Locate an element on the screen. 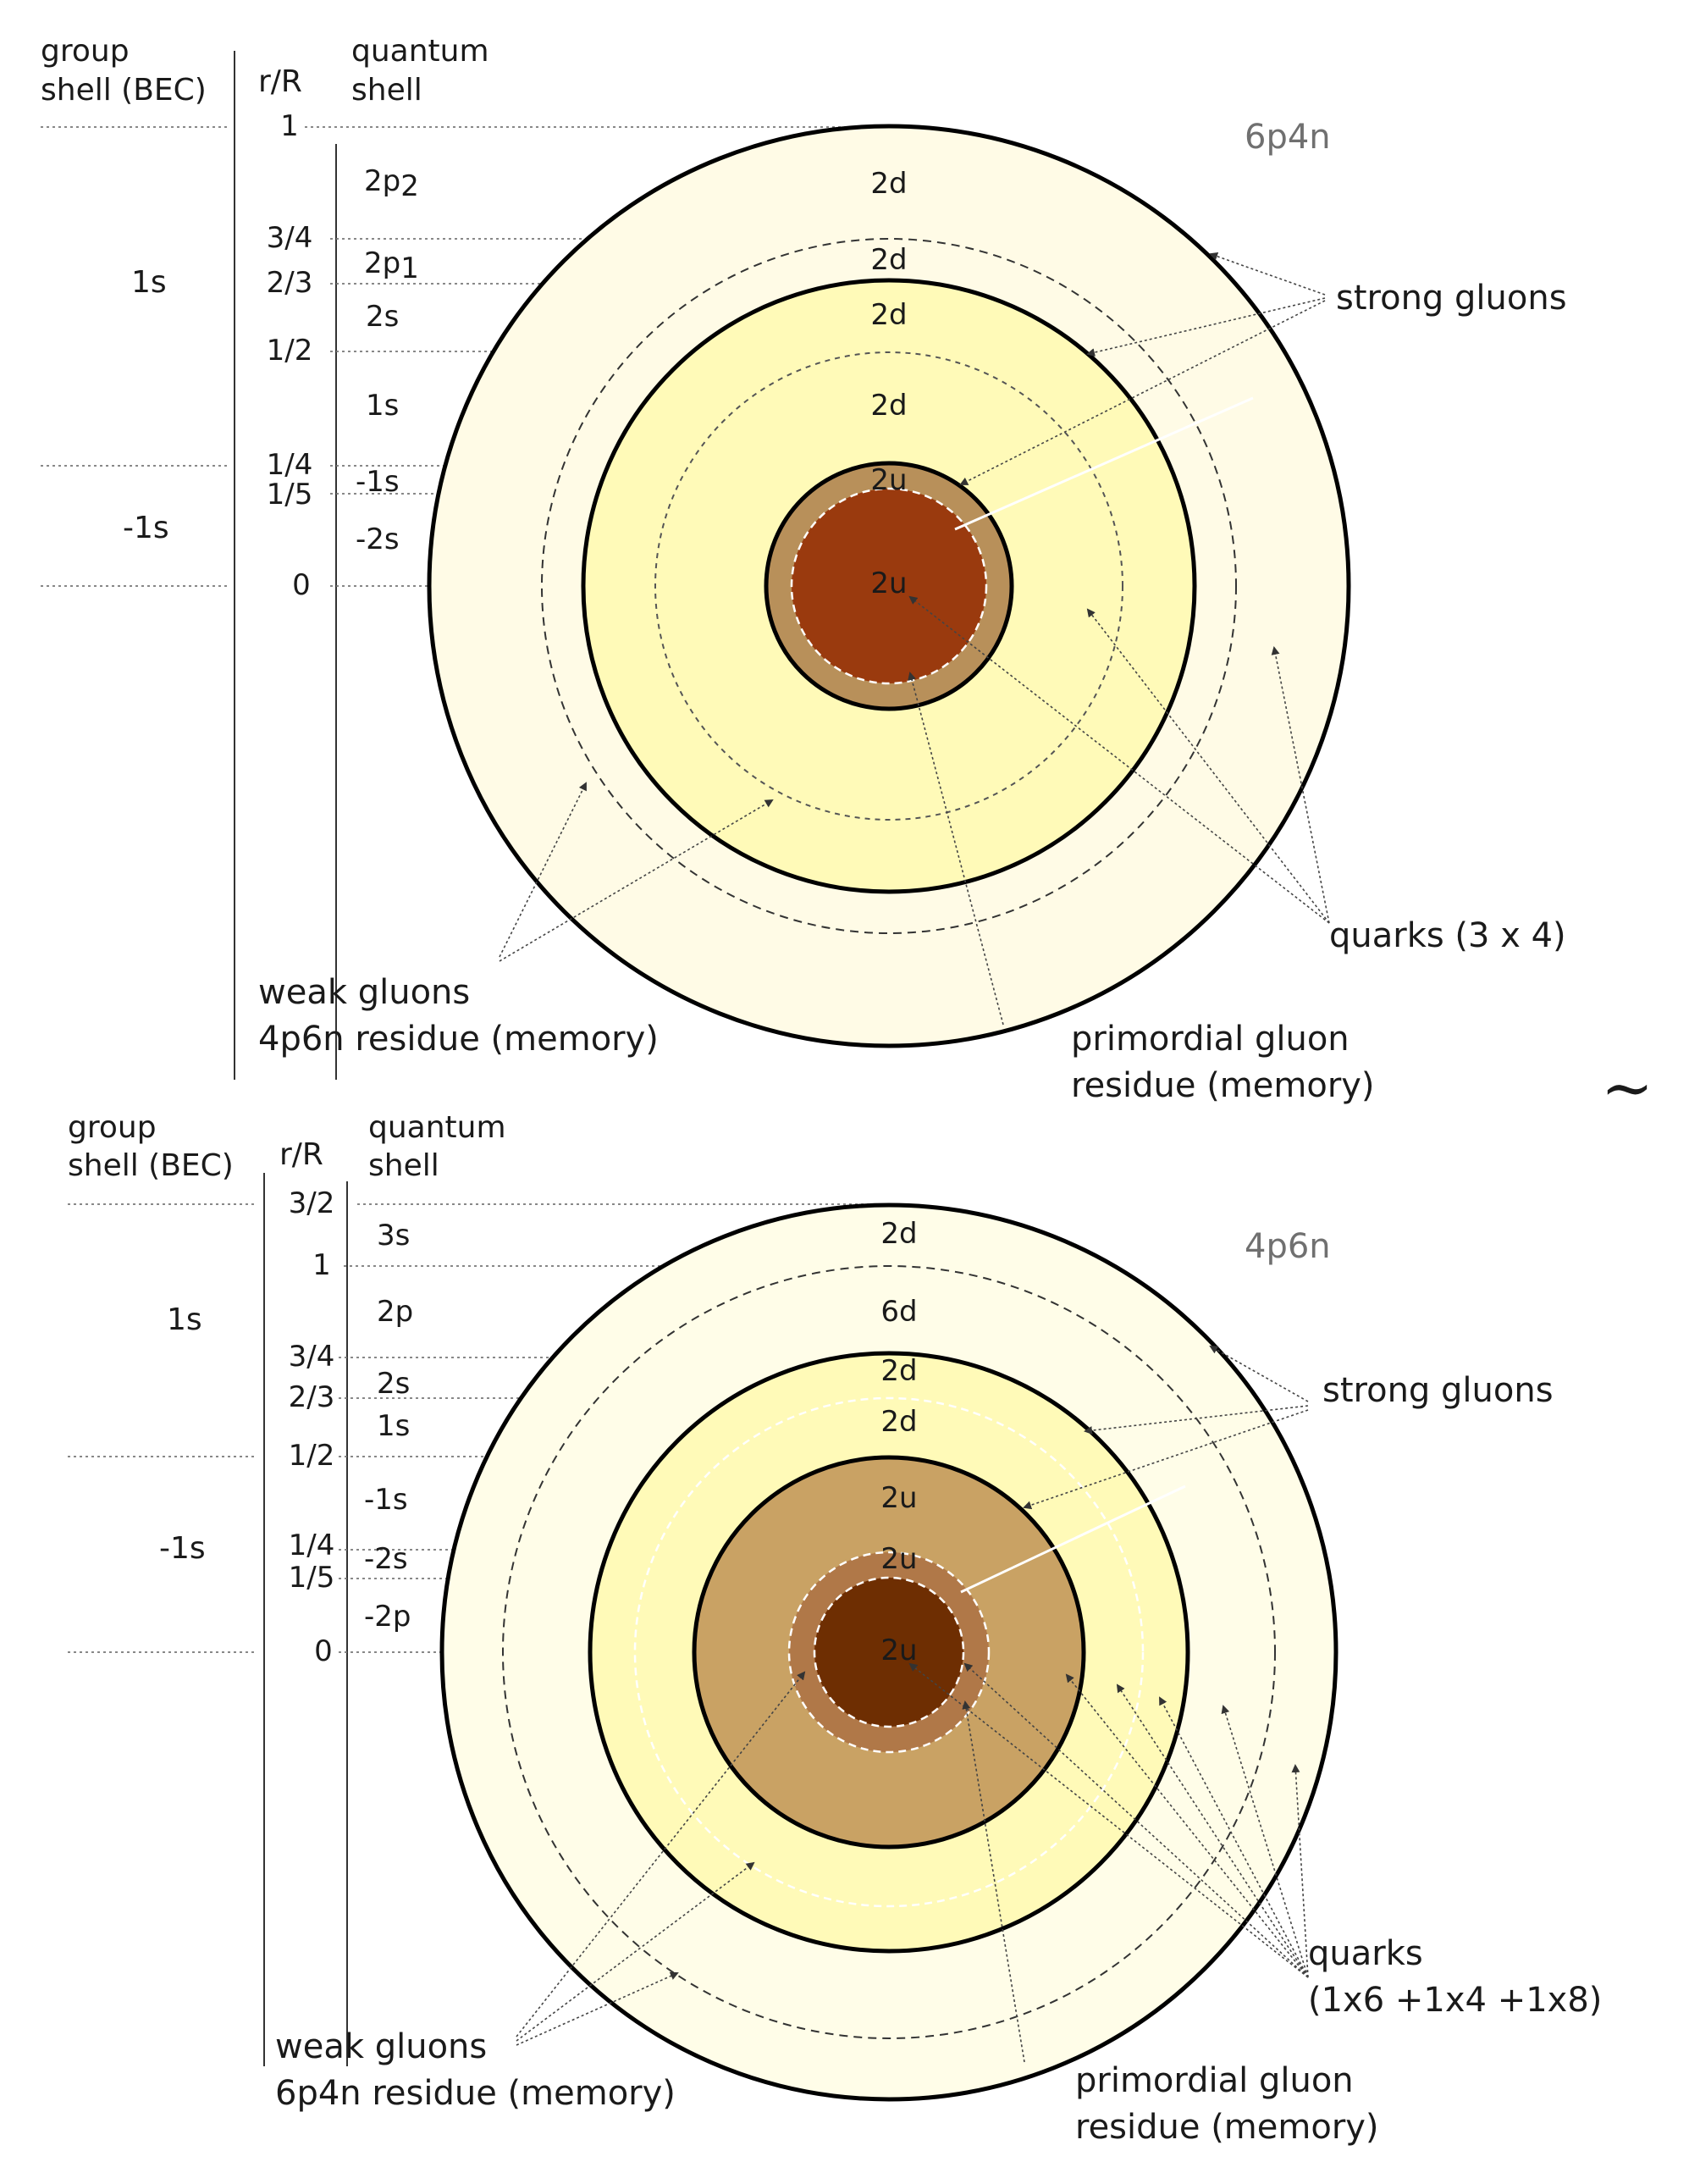 Image resolution: width=1700 pixels, height=2184 pixels. quarks-count-label: (1x6 +1x4 +1x8) is located at coordinates (1455, 2000).